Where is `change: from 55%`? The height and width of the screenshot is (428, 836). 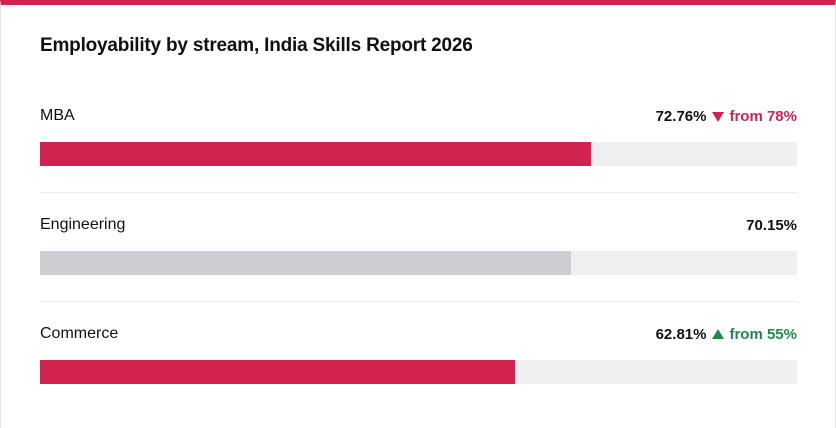
change: from 55% is located at coordinates (754, 334).